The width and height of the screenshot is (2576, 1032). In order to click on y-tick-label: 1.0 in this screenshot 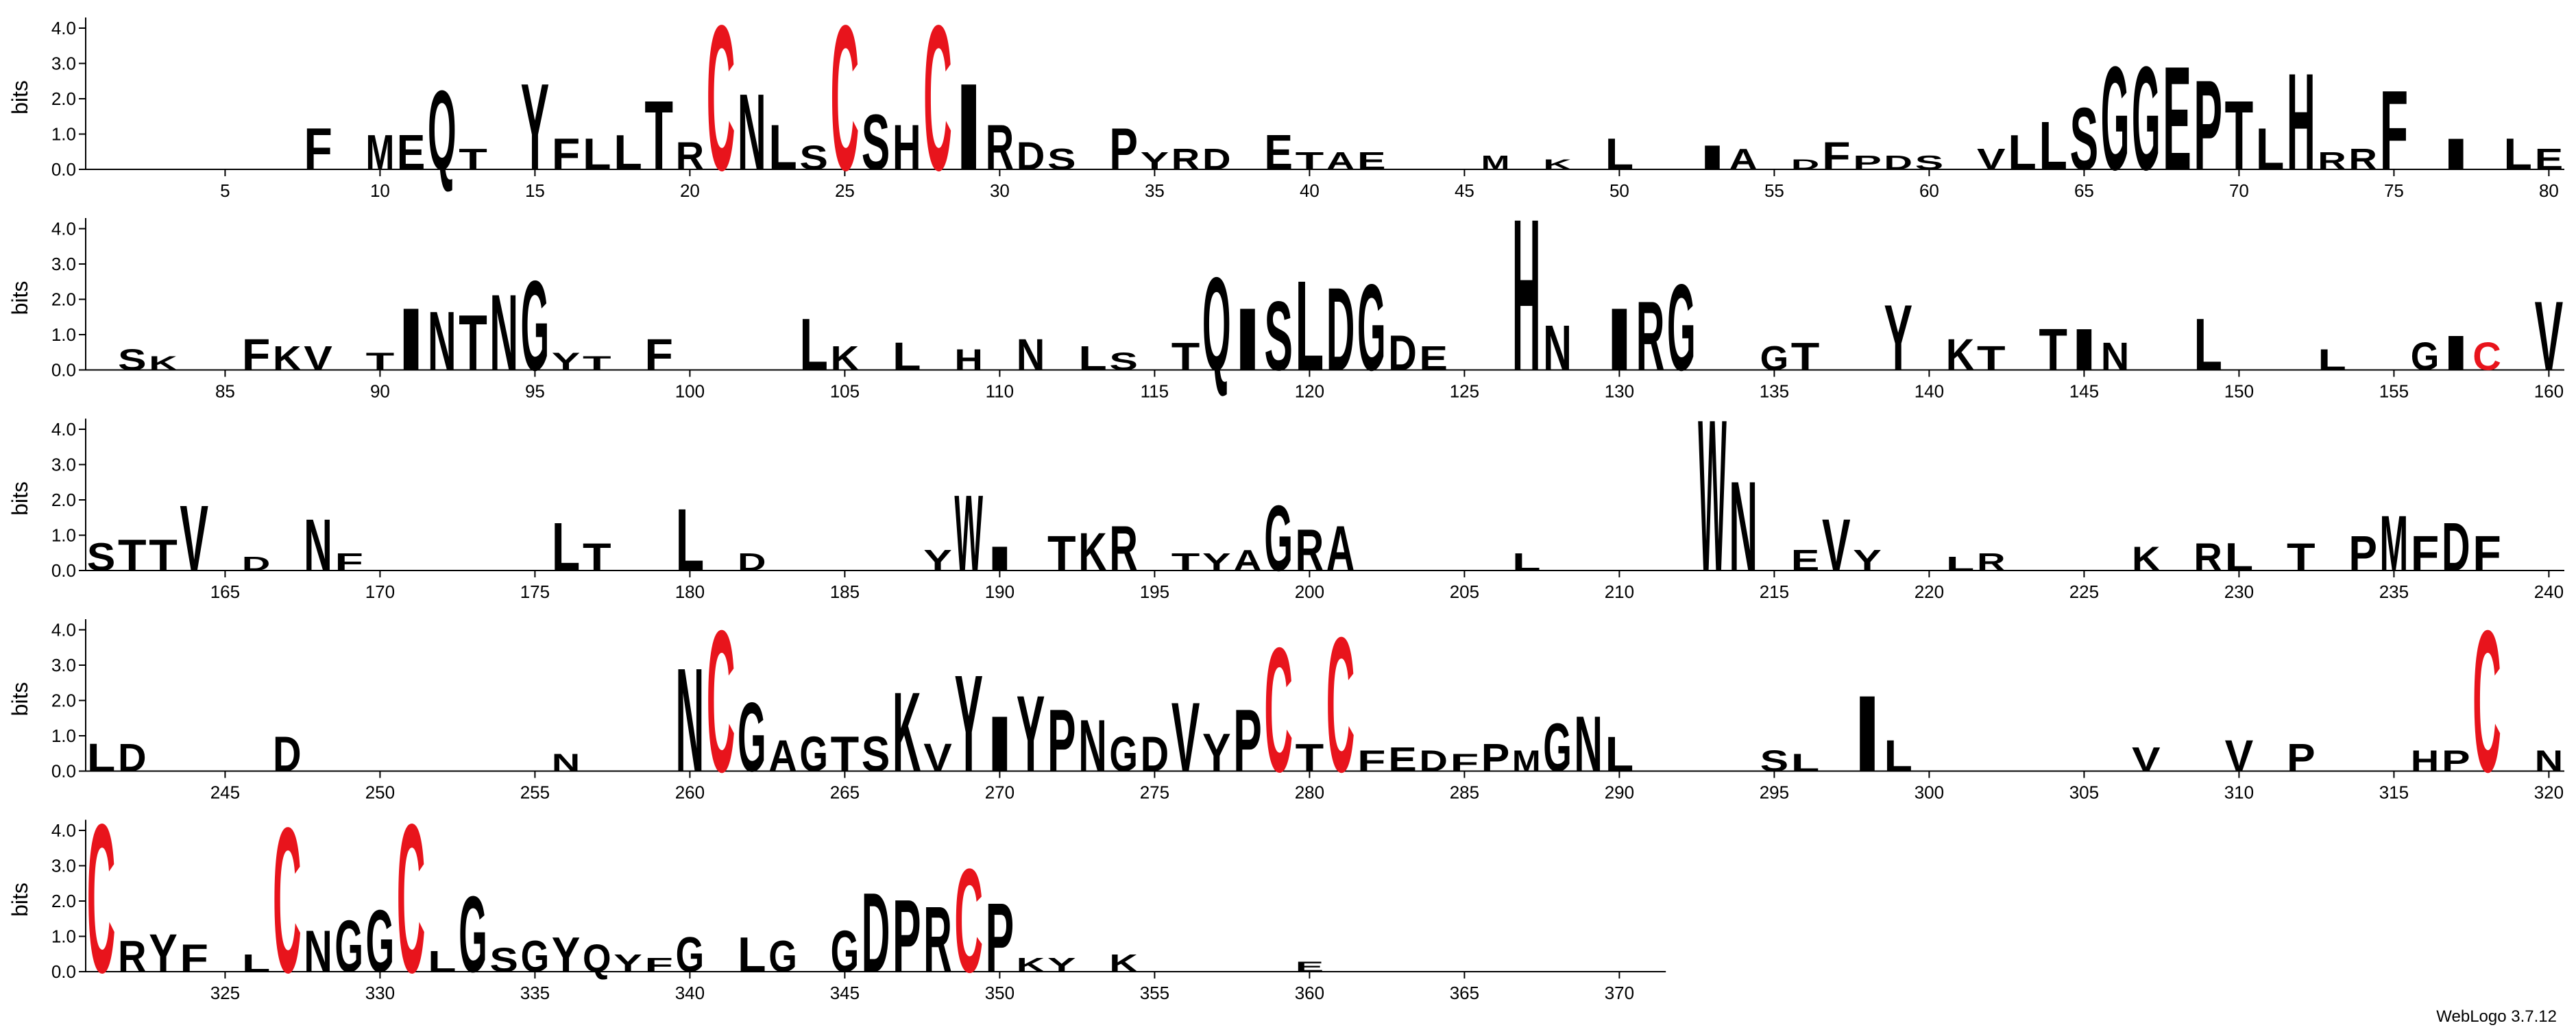, I will do `click(63, 735)`.